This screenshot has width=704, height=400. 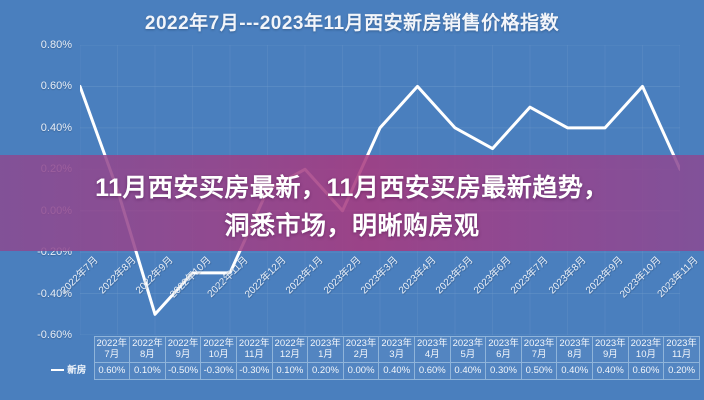 I want to click on x-tick-label: 2023年4月, so click(x=417, y=275).